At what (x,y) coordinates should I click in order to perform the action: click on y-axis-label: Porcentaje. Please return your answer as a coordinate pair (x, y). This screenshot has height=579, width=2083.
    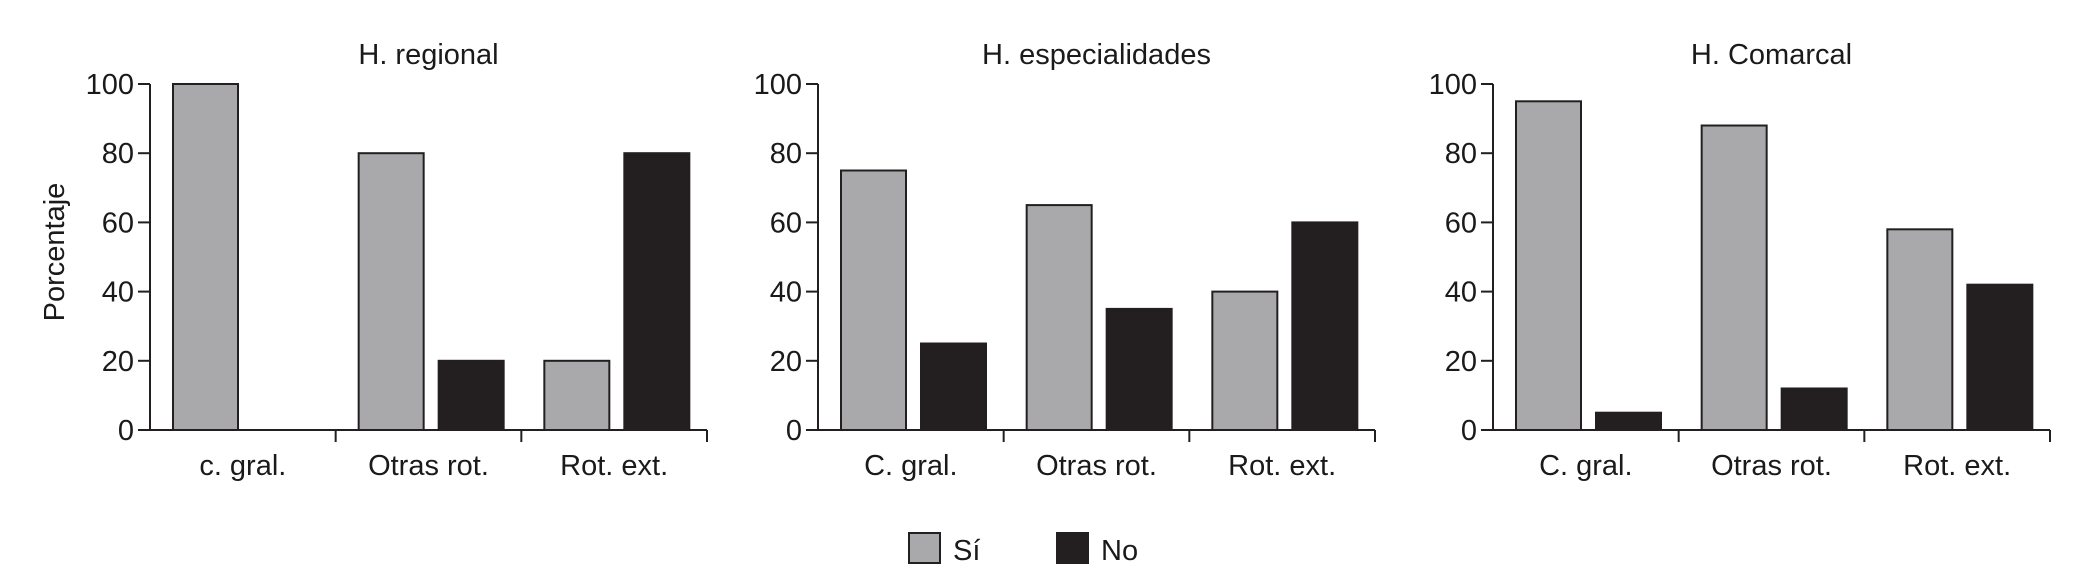
    Looking at the image, I should click on (55, 252).